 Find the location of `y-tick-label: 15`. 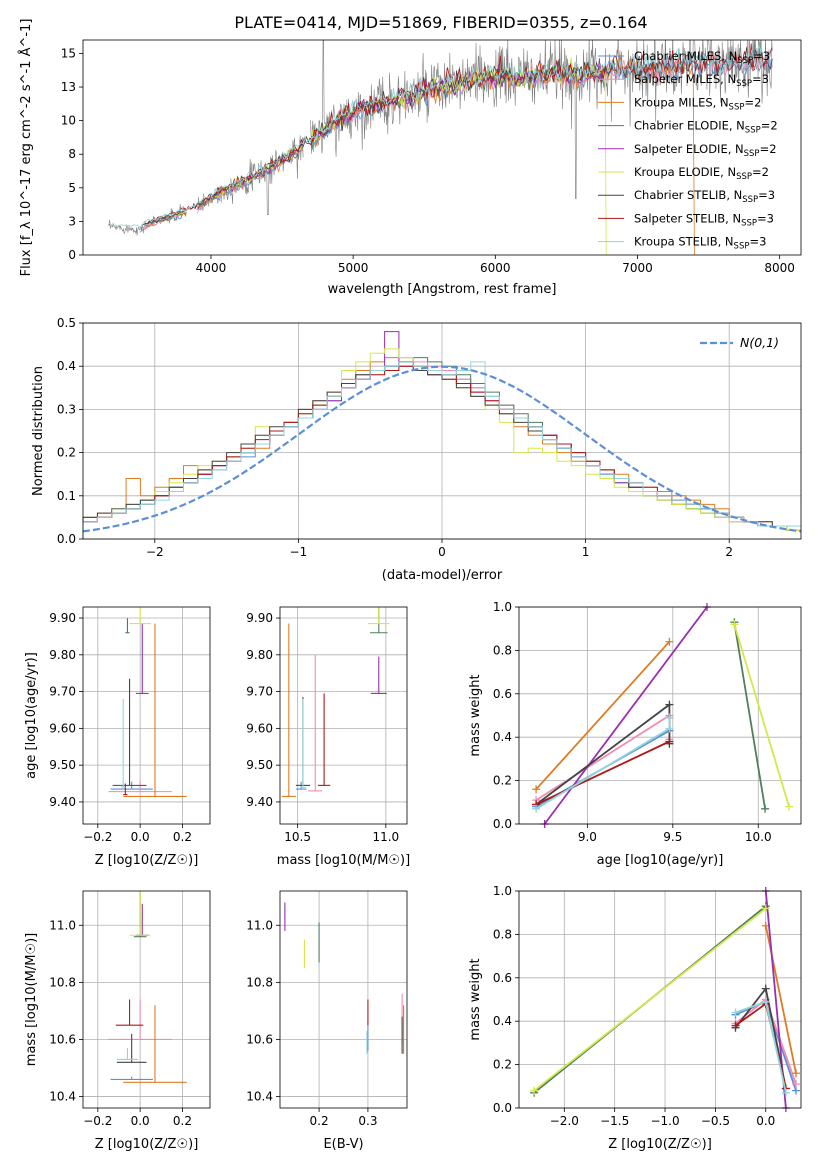

y-tick-label: 15 is located at coordinates (68, 53).